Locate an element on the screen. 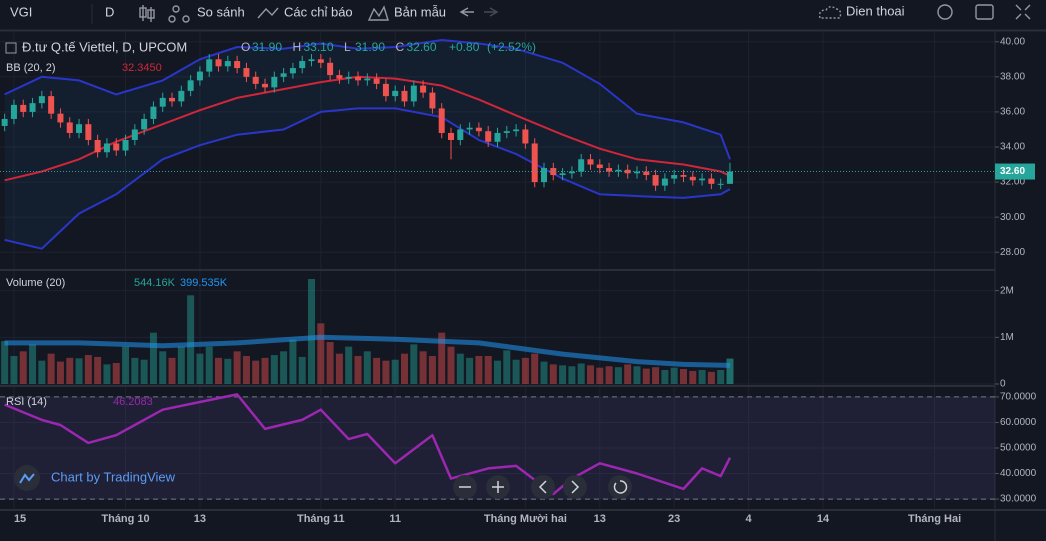 The height and width of the screenshot is (541, 1046). ohlc-value: 32.60 is located at coordinates (422, 47).